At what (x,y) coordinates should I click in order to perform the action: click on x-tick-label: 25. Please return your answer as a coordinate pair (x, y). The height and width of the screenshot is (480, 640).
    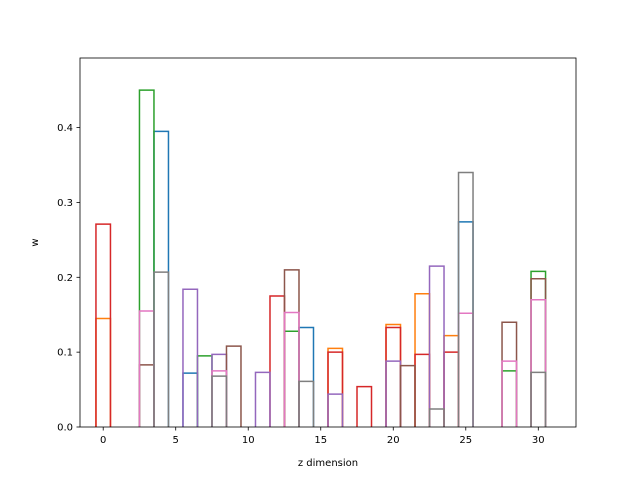
    Looking at the image, I should click on (465, 440).